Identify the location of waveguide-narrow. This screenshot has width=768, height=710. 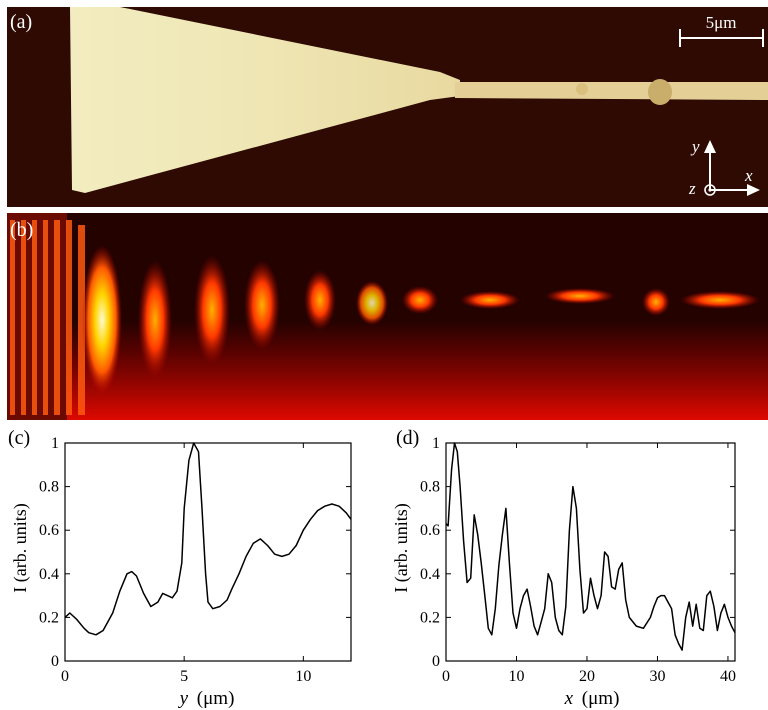
(611, 91).